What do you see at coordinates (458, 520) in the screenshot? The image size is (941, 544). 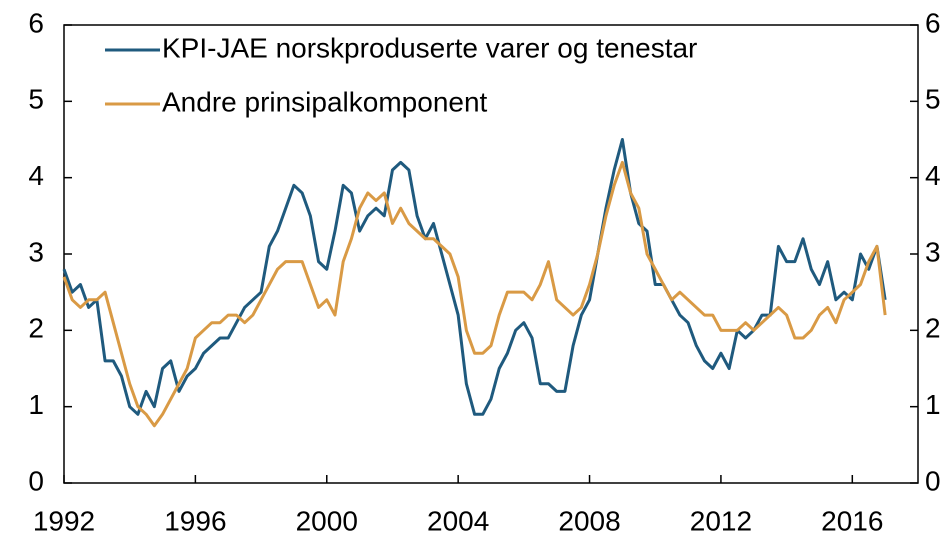 I see `x-tick-label: 2004` at bounding box center [458, 520].